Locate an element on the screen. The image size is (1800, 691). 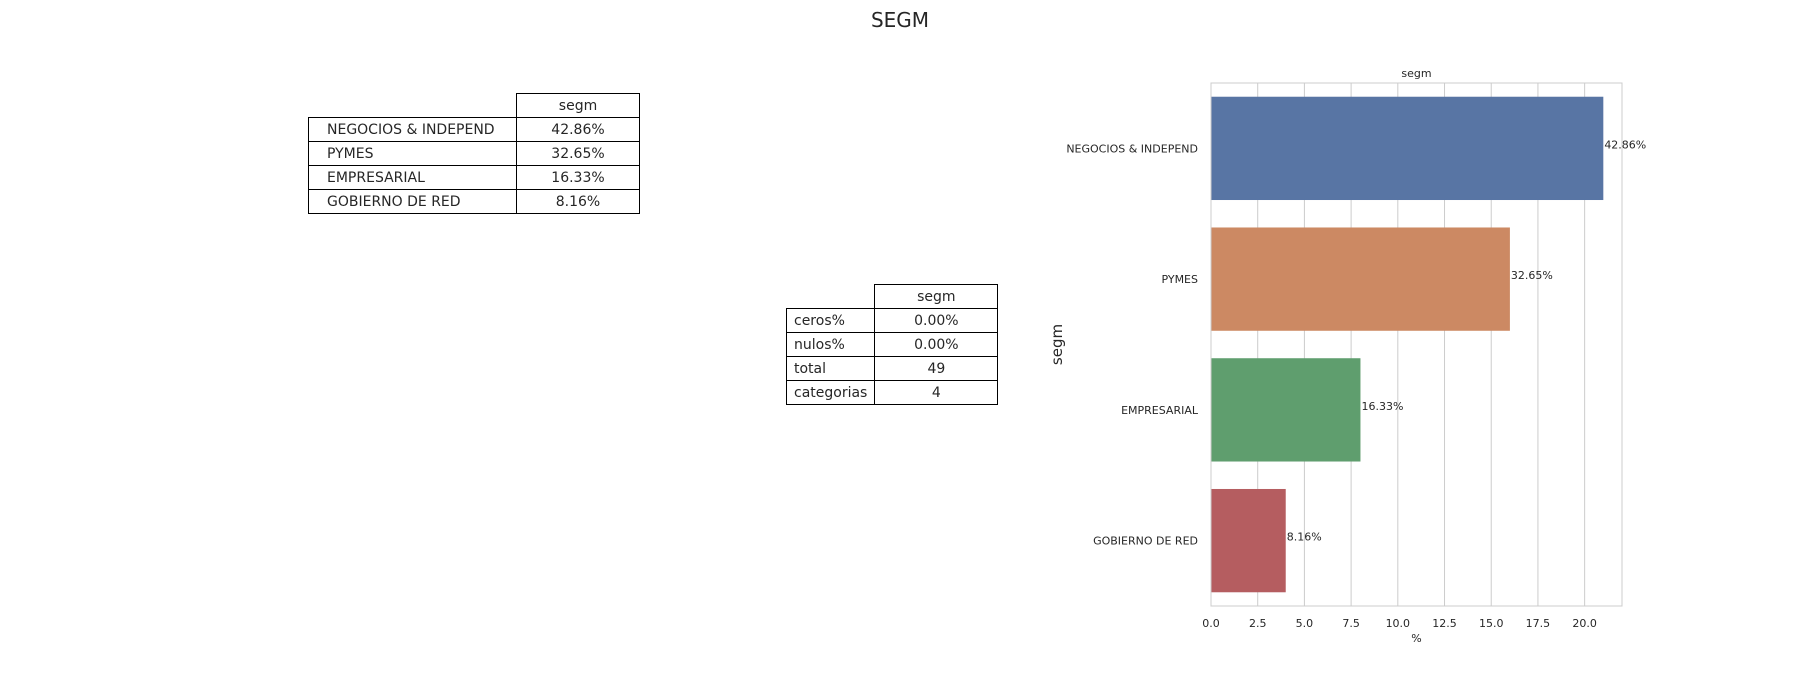
table-row: total 49 is located at coordinates (892, 368).